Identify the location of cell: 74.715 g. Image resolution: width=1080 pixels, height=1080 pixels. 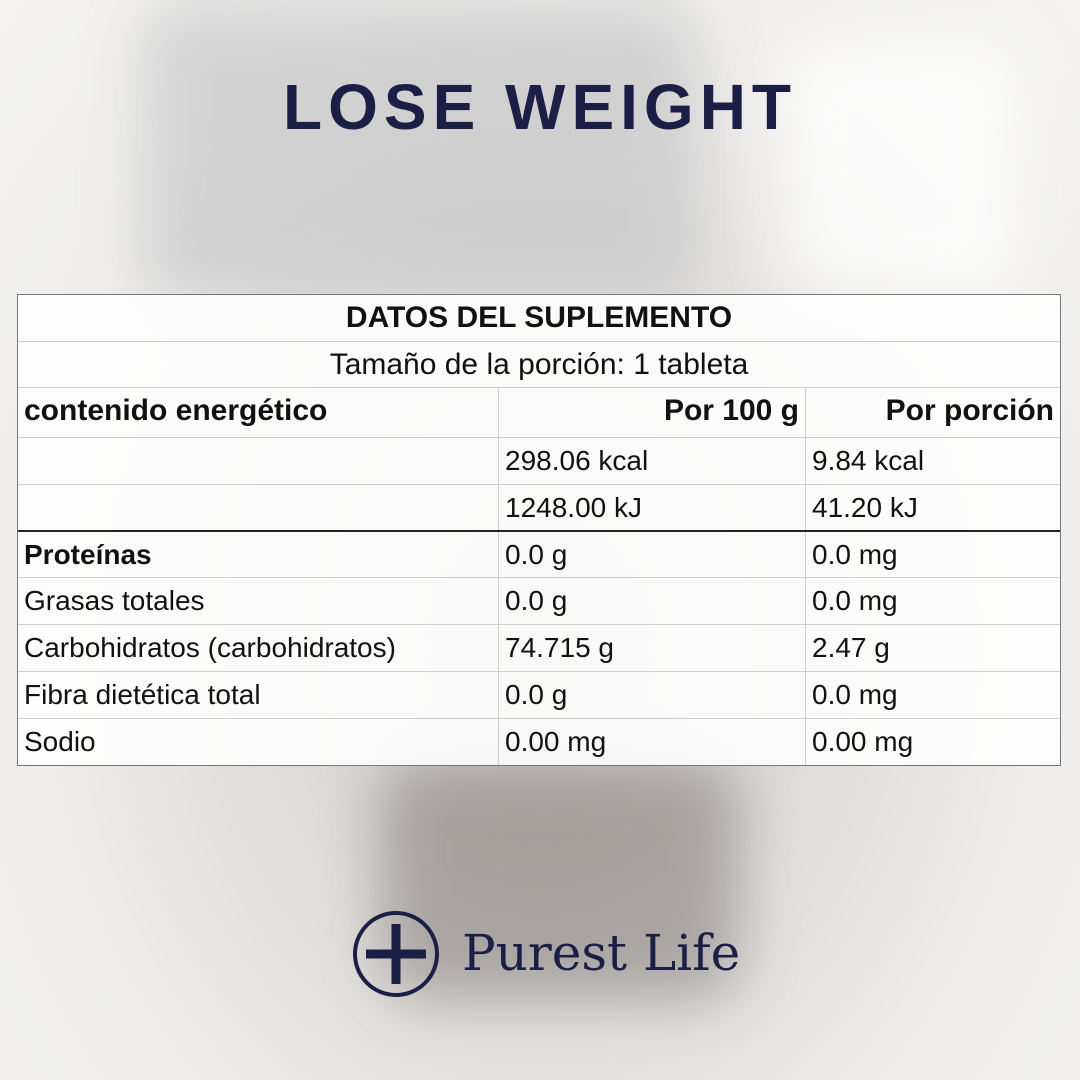
(652, 648).